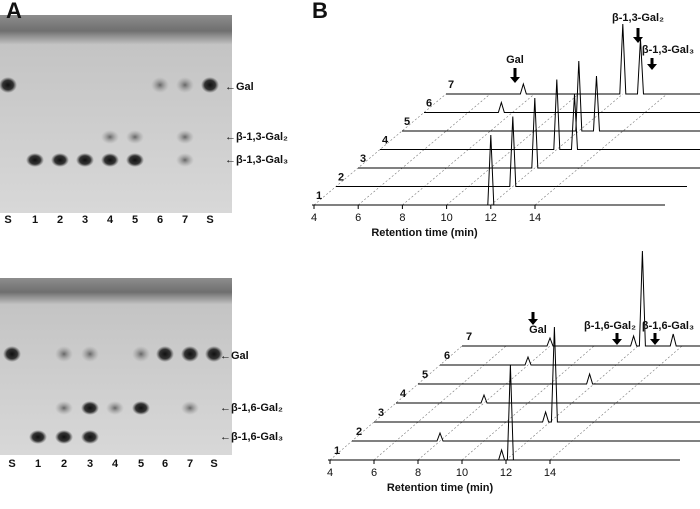 This screenshot has width=700, height=509. I want to click on x-tick-label: 10, so click(462, 473).